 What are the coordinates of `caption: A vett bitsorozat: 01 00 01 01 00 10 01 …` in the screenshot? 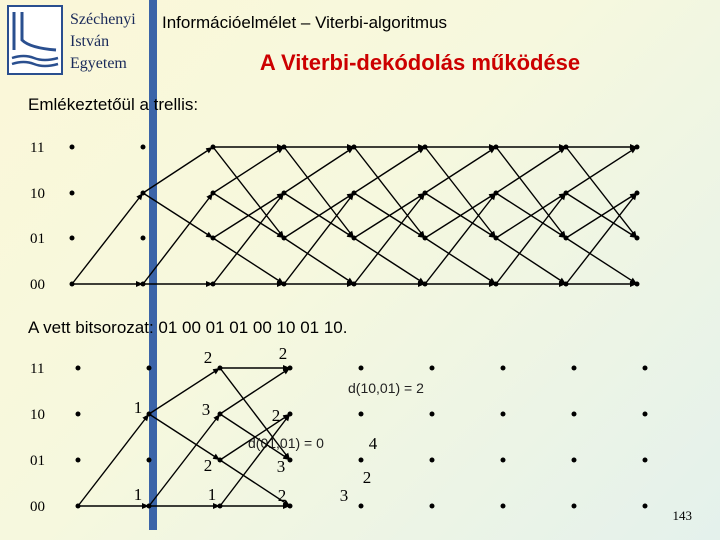 It's located at (187, 327).